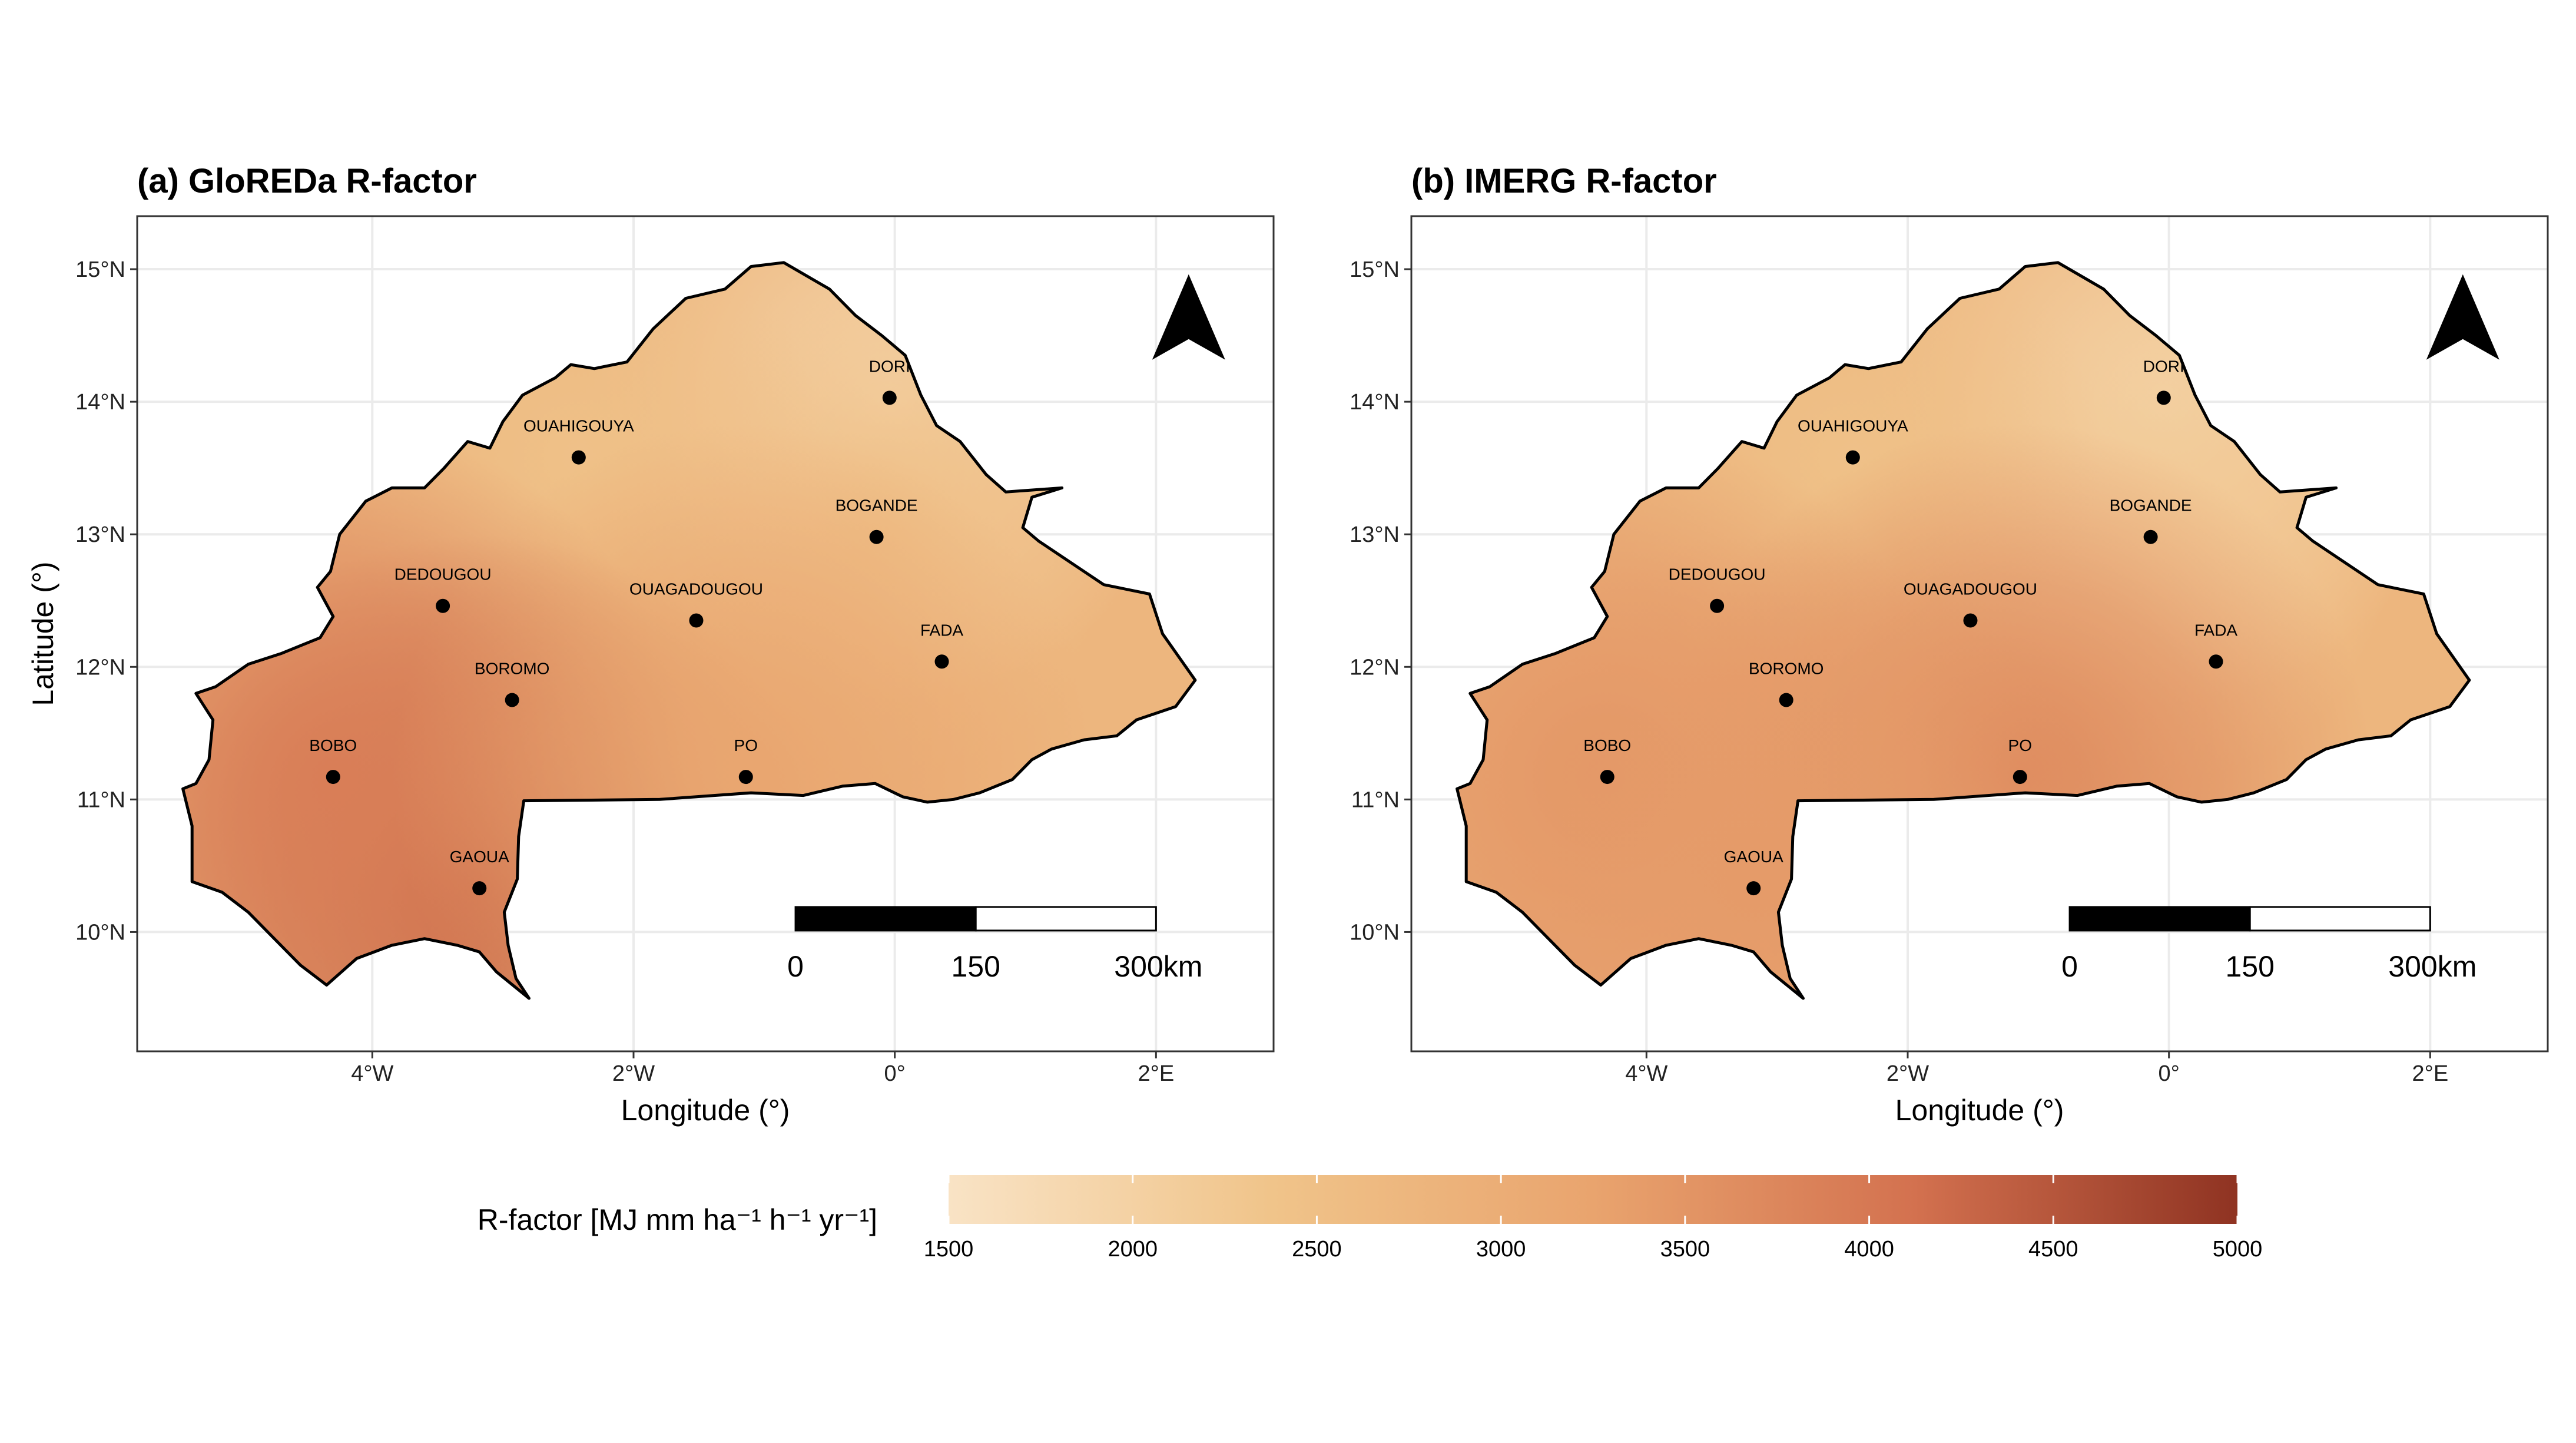 This screenshot has height=1443, width=2576. Describe the element at coordinates (1564, 181) in the screenshot. I see `panel-title: (b) IMERG R-factor` at that location.